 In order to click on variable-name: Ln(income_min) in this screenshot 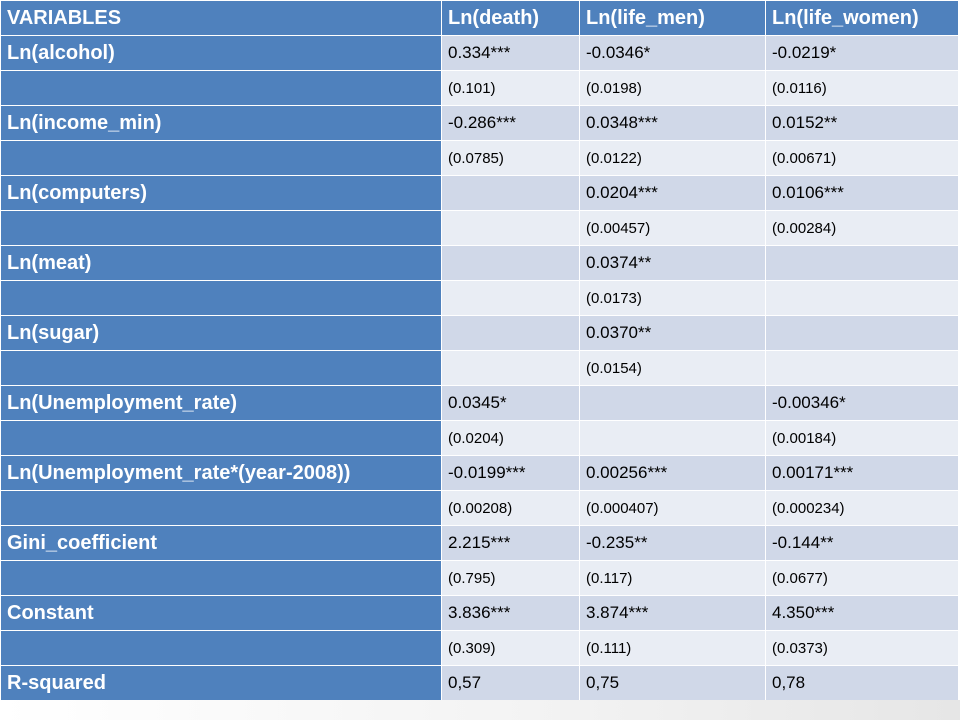, I will do `click(221, 123)`.